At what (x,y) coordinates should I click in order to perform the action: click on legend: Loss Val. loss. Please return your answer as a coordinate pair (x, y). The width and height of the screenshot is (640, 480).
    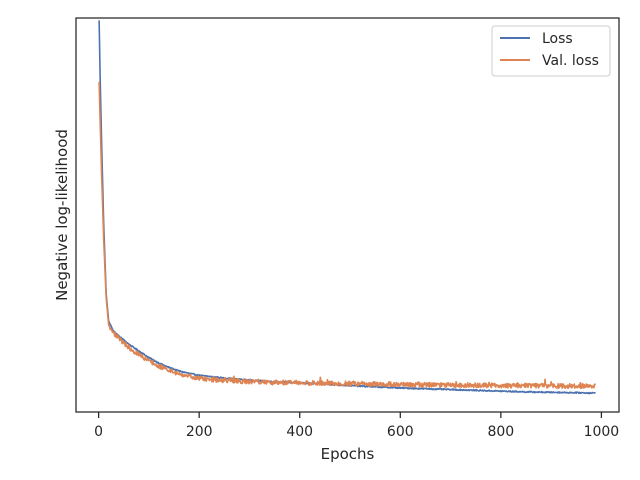
    Looking at the image, I should click on (551, 51).